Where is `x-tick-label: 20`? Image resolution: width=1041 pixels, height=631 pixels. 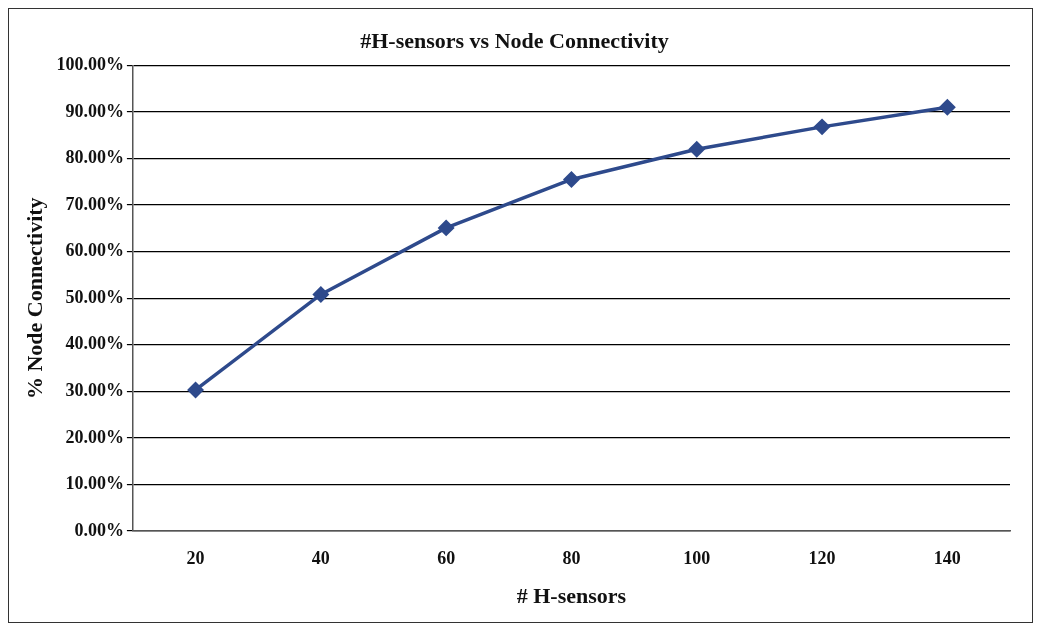
x-tick-label: 20 is located at coordinates (195, 558).